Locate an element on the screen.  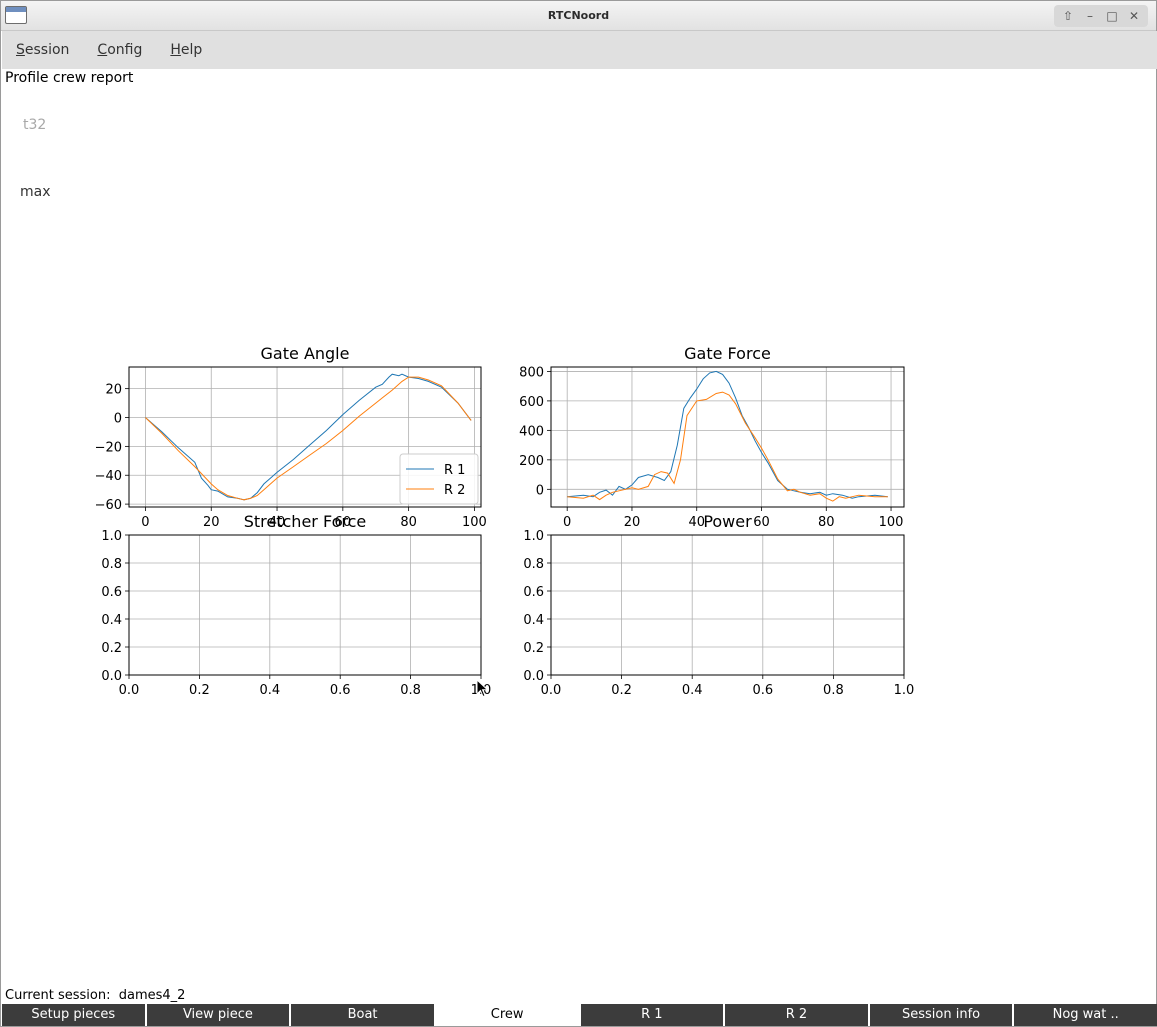
gate-angle-y-tick-label: −20 is located at coordinates (108, 447).